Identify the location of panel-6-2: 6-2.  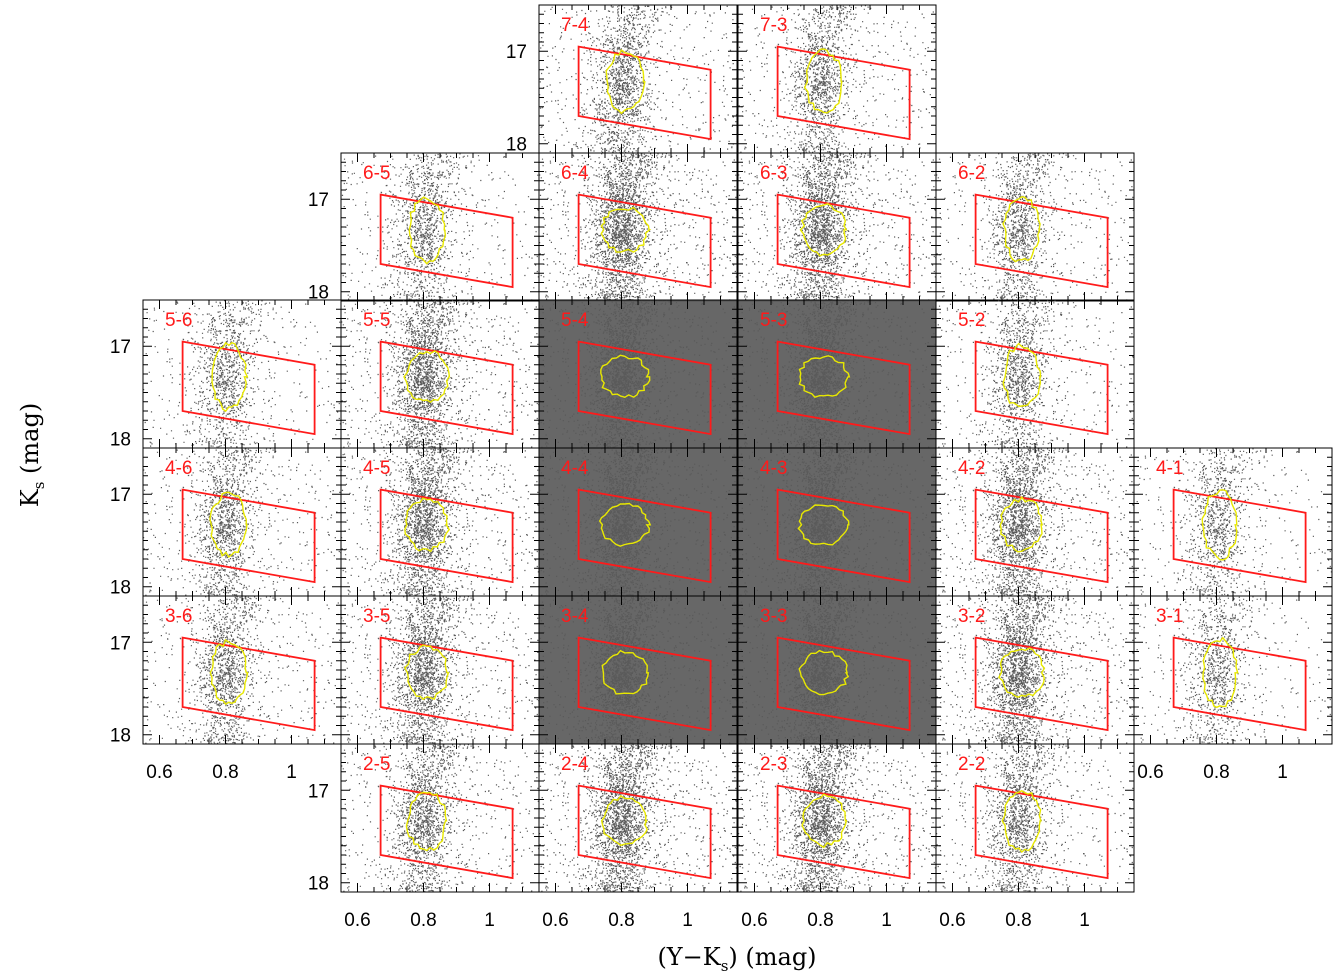
(1035, 227).